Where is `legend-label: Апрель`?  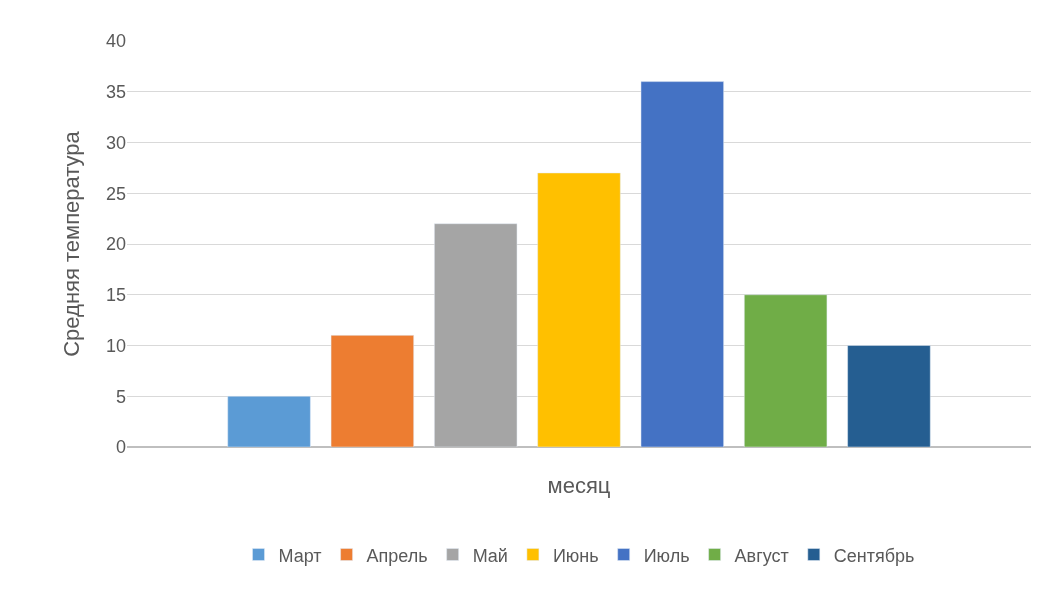
legend-label: Апрель is located at coordinates (397, 555).